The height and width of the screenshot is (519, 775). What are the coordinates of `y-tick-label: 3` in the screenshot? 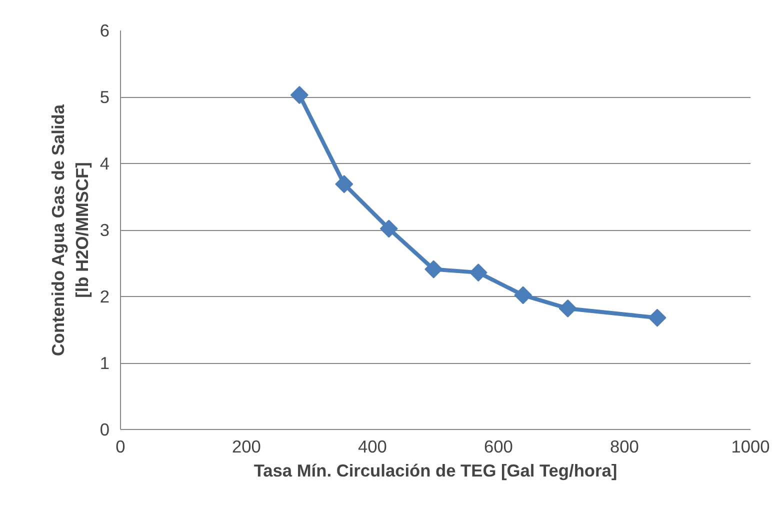 It's located at (105, 230).